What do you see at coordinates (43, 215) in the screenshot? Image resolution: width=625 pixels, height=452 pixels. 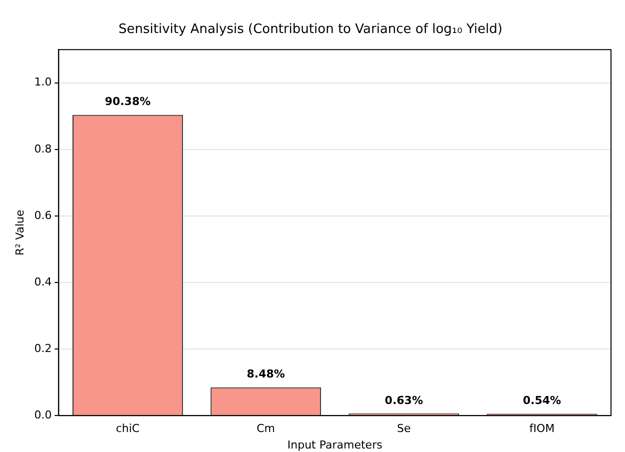 I see `y-tick-label: 0.6` at bounding box center [43, 215].